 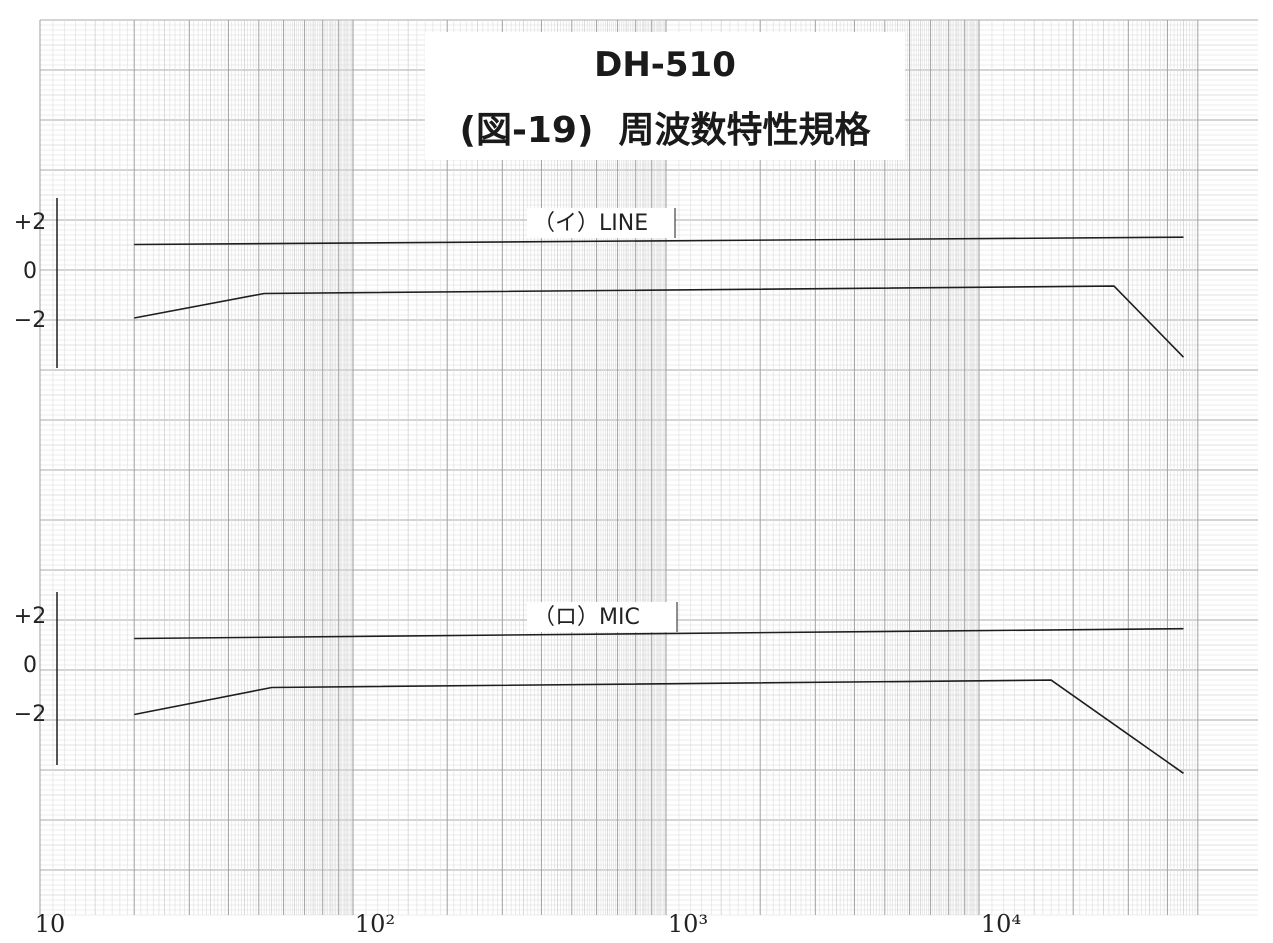 I want to click on x-axis: 10 10² 10³ 10⁴, so click(x=528, y=924).